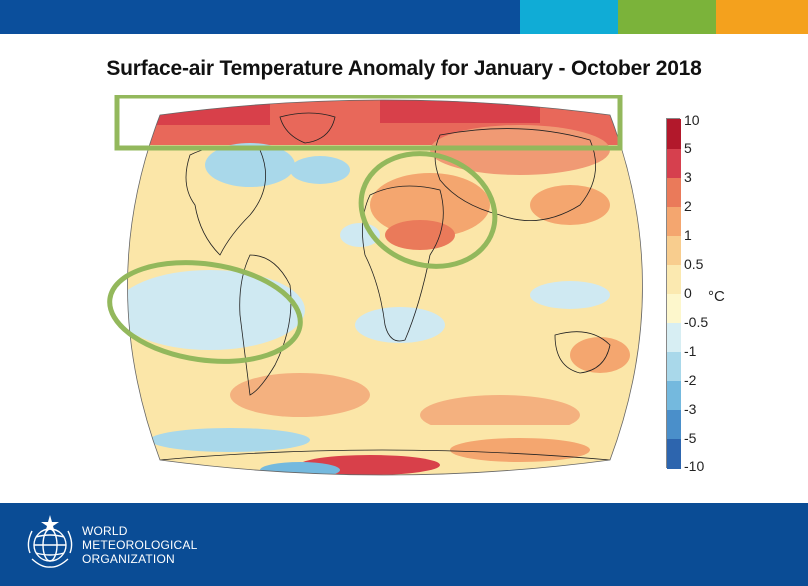 The height and width of the screenshot is (586, 808). Describe the element at coordinates (690, 351) in the screenshot. I see `legend-label: -1` at that location.